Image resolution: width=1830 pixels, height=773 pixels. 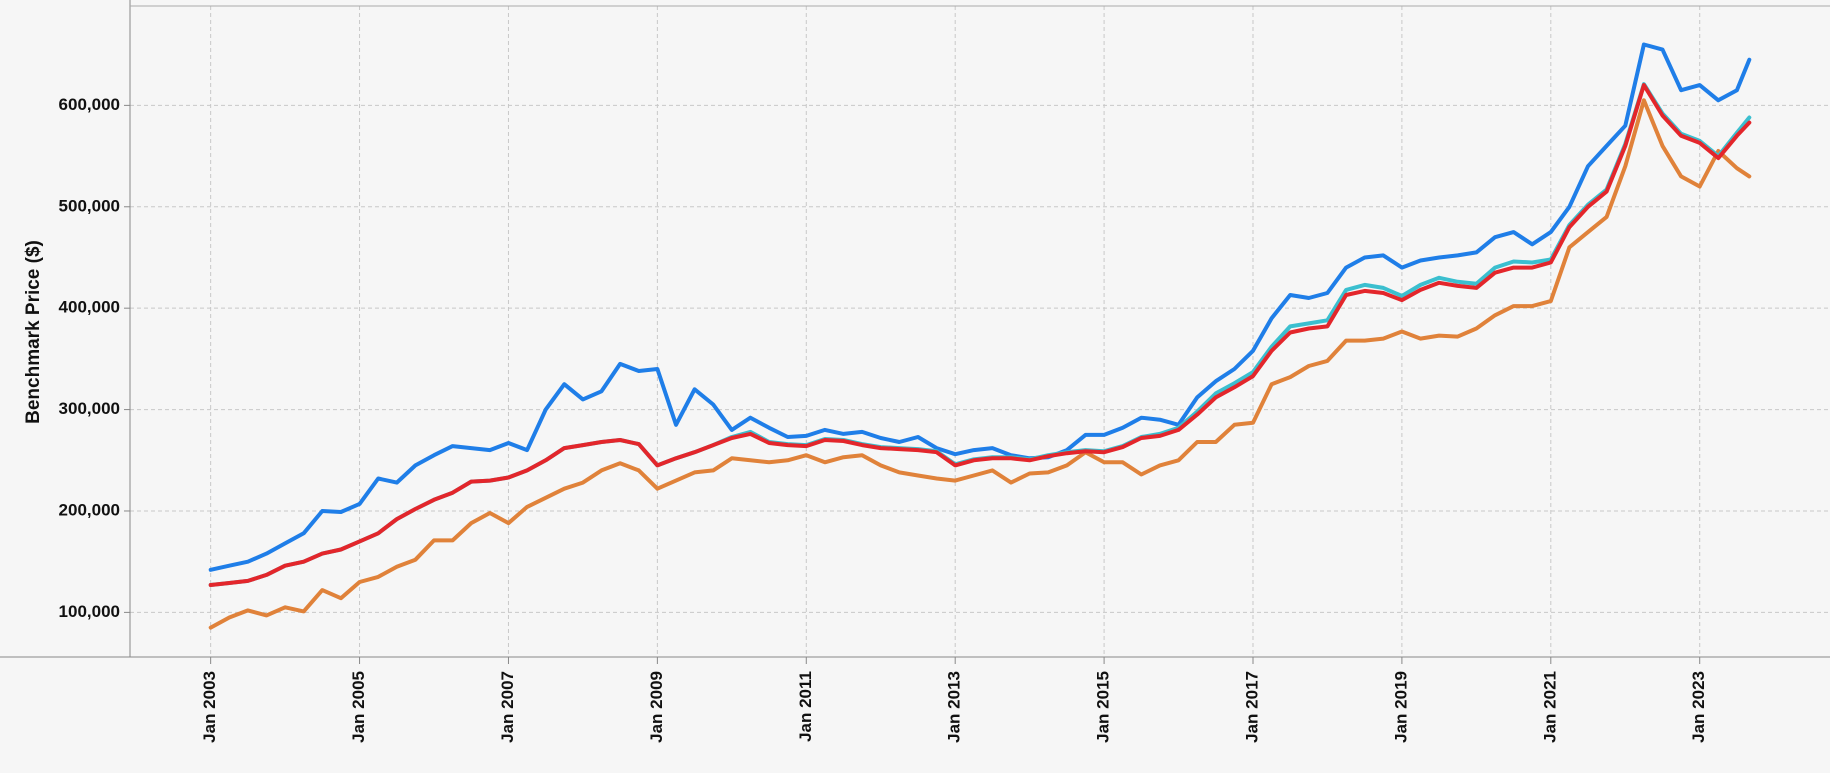 What do you see at coordinates (89, 104) in the screenshot?
I see `y-tick-label: 600,000` at bounding box center [89, 104].